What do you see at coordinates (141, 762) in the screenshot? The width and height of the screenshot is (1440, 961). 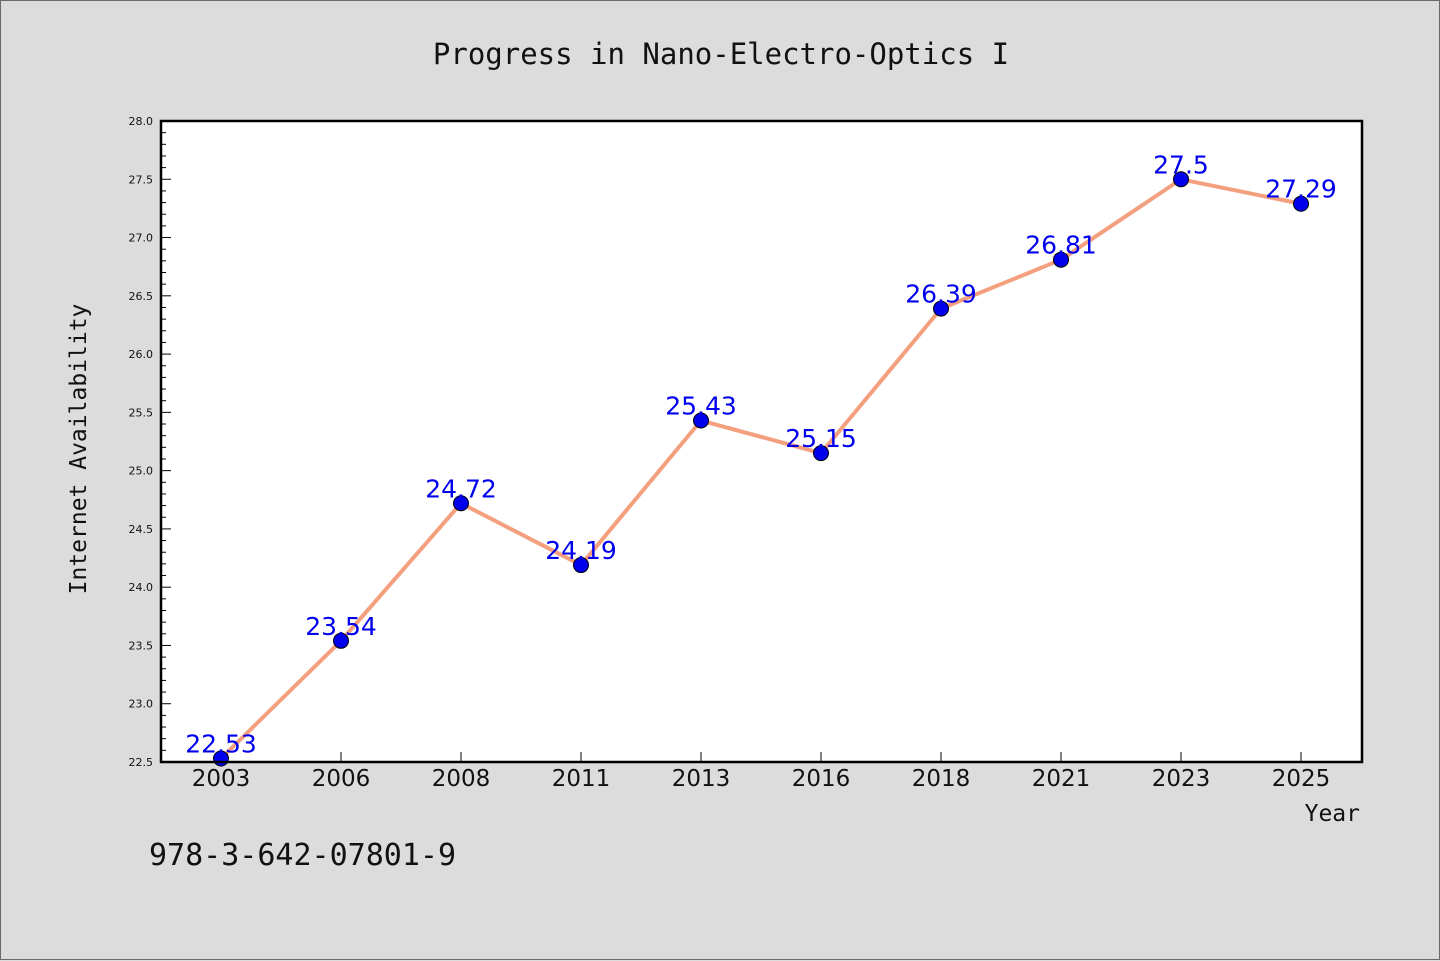 I see `y-tick-label: 22.5` at bounding box center [141, 762].